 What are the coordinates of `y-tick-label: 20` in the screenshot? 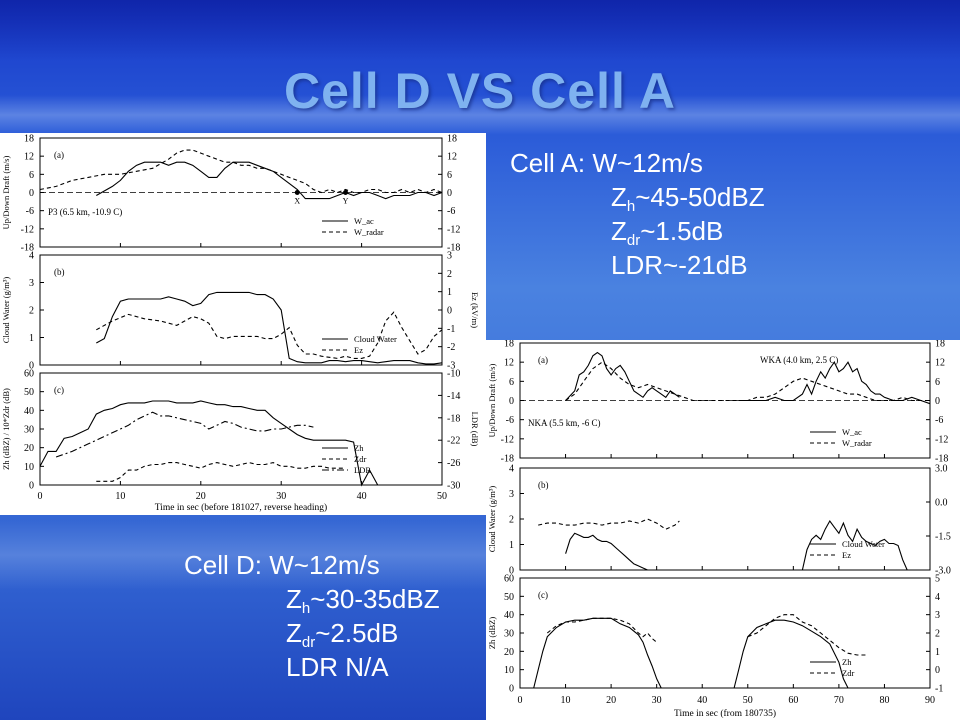 It's located at (509, 652).